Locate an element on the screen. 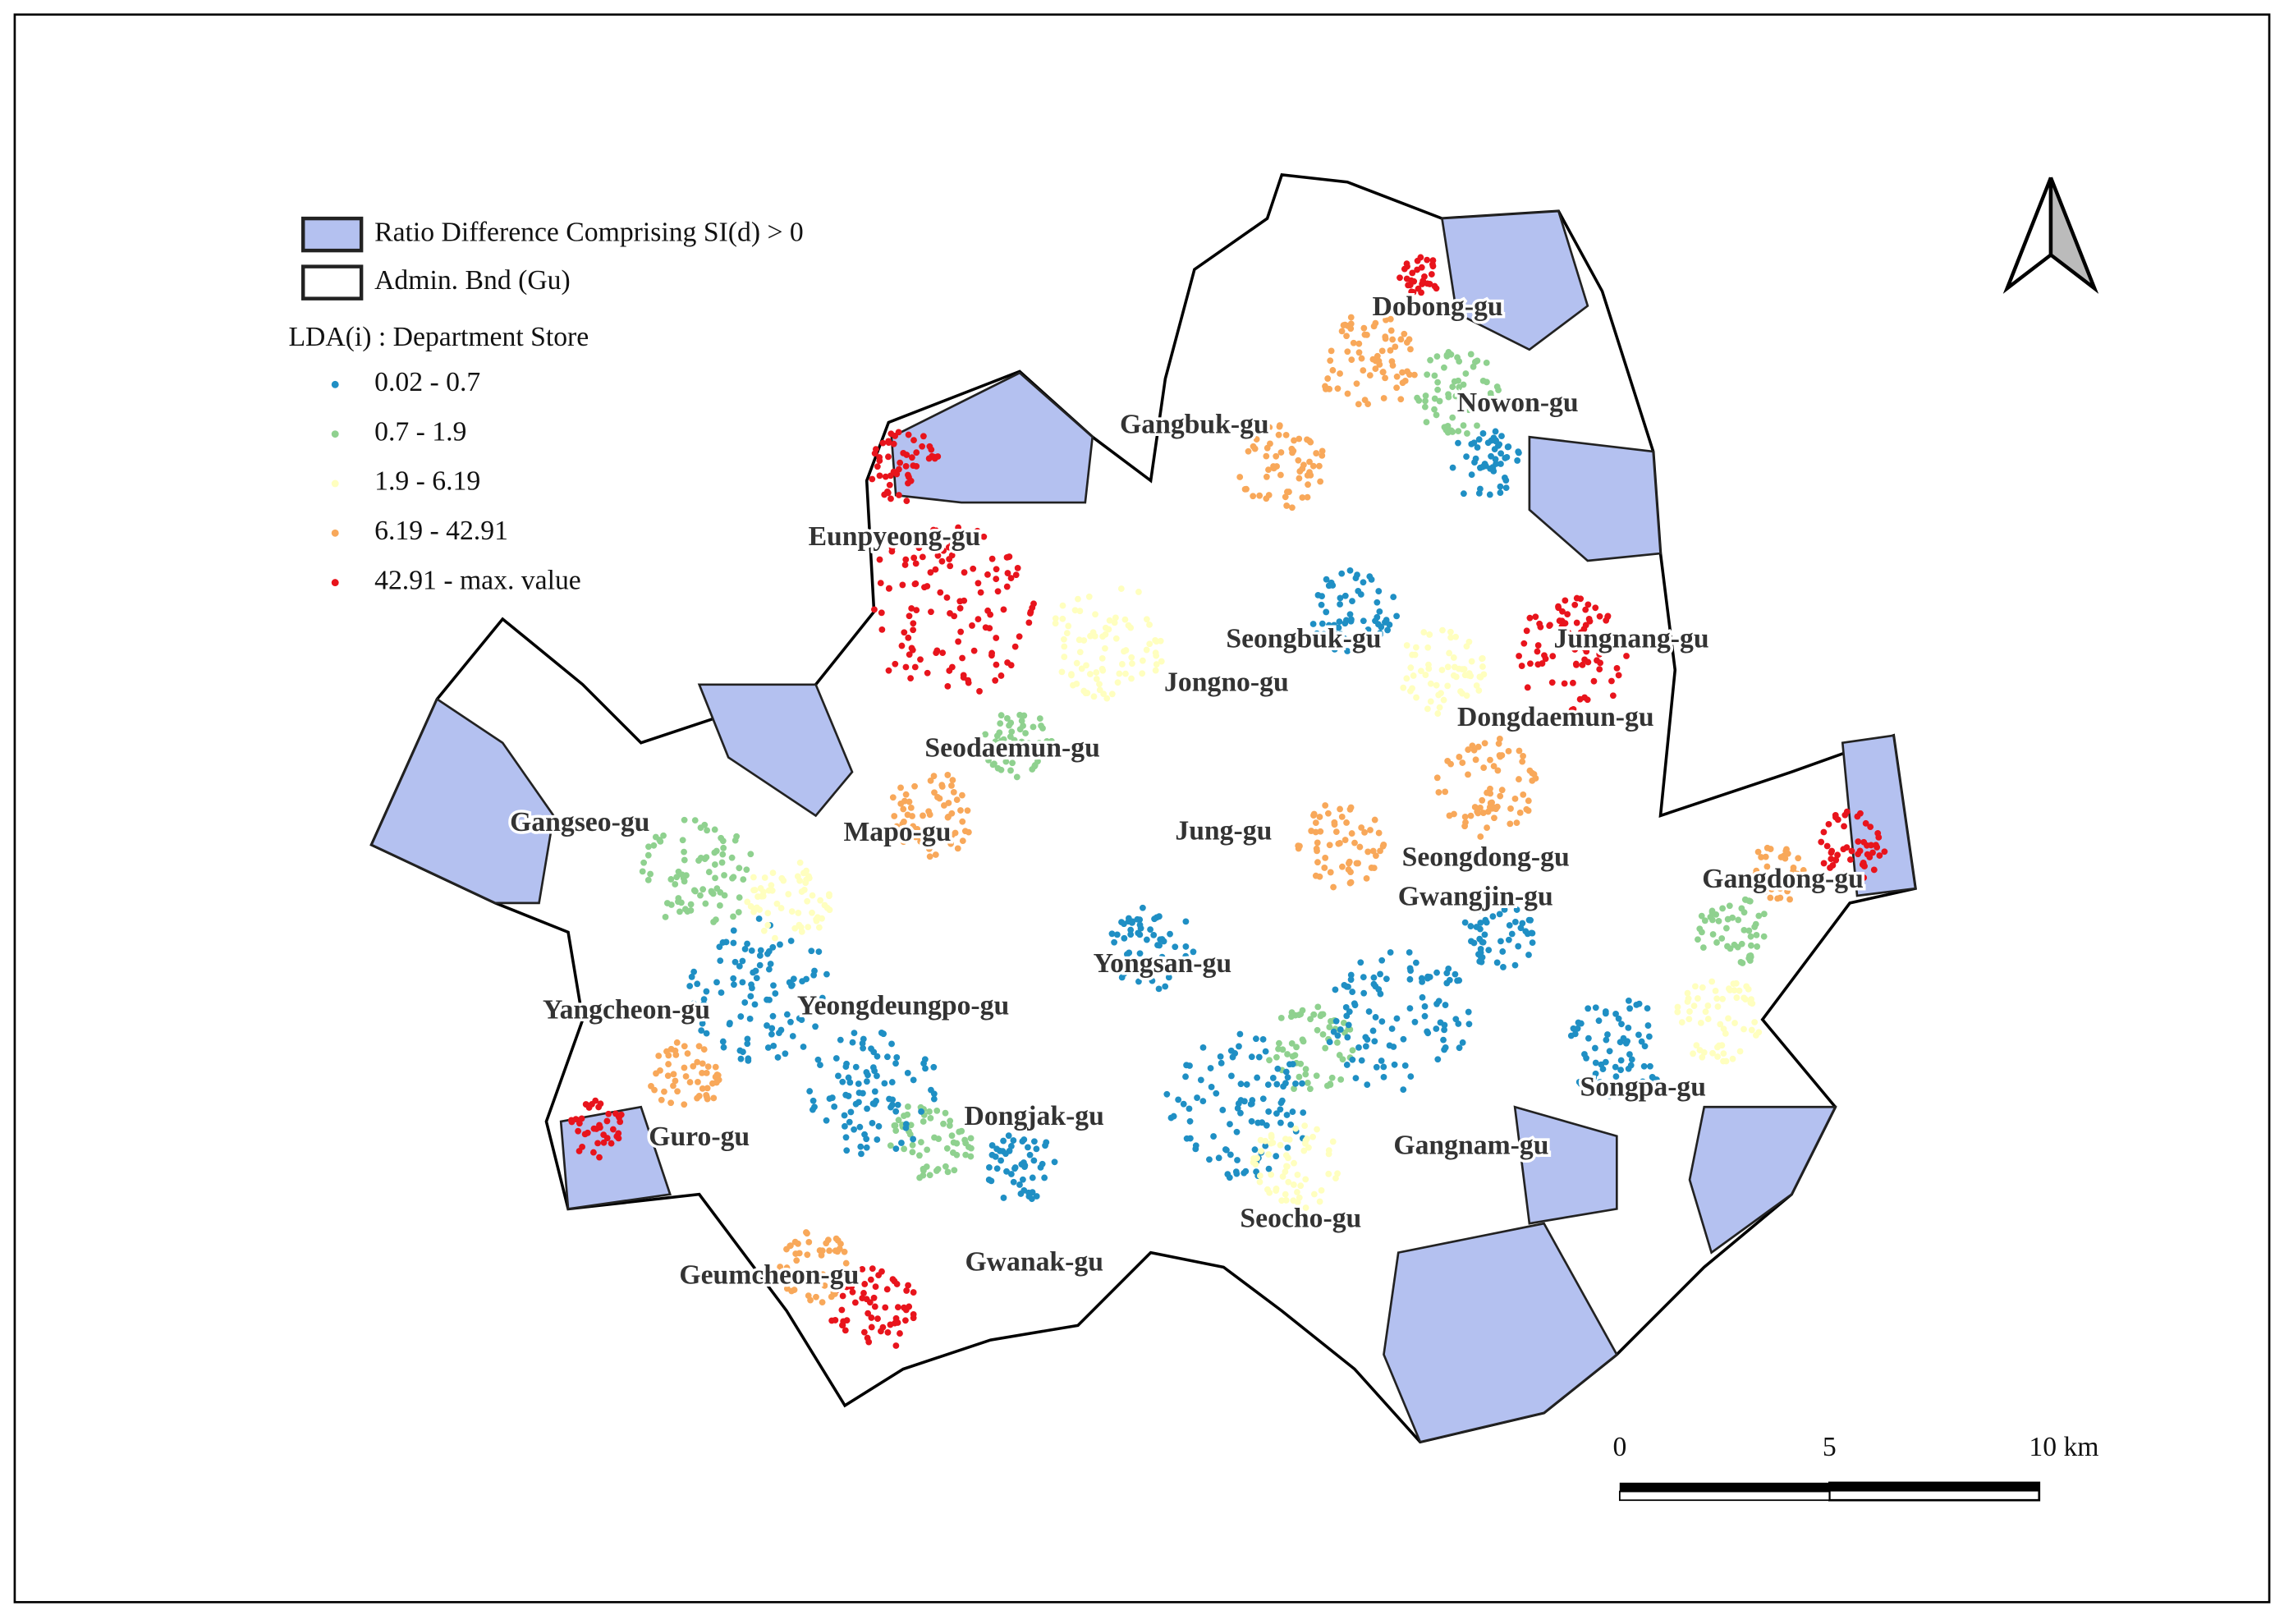  legend-swatch is located at coordinates (332, 234).